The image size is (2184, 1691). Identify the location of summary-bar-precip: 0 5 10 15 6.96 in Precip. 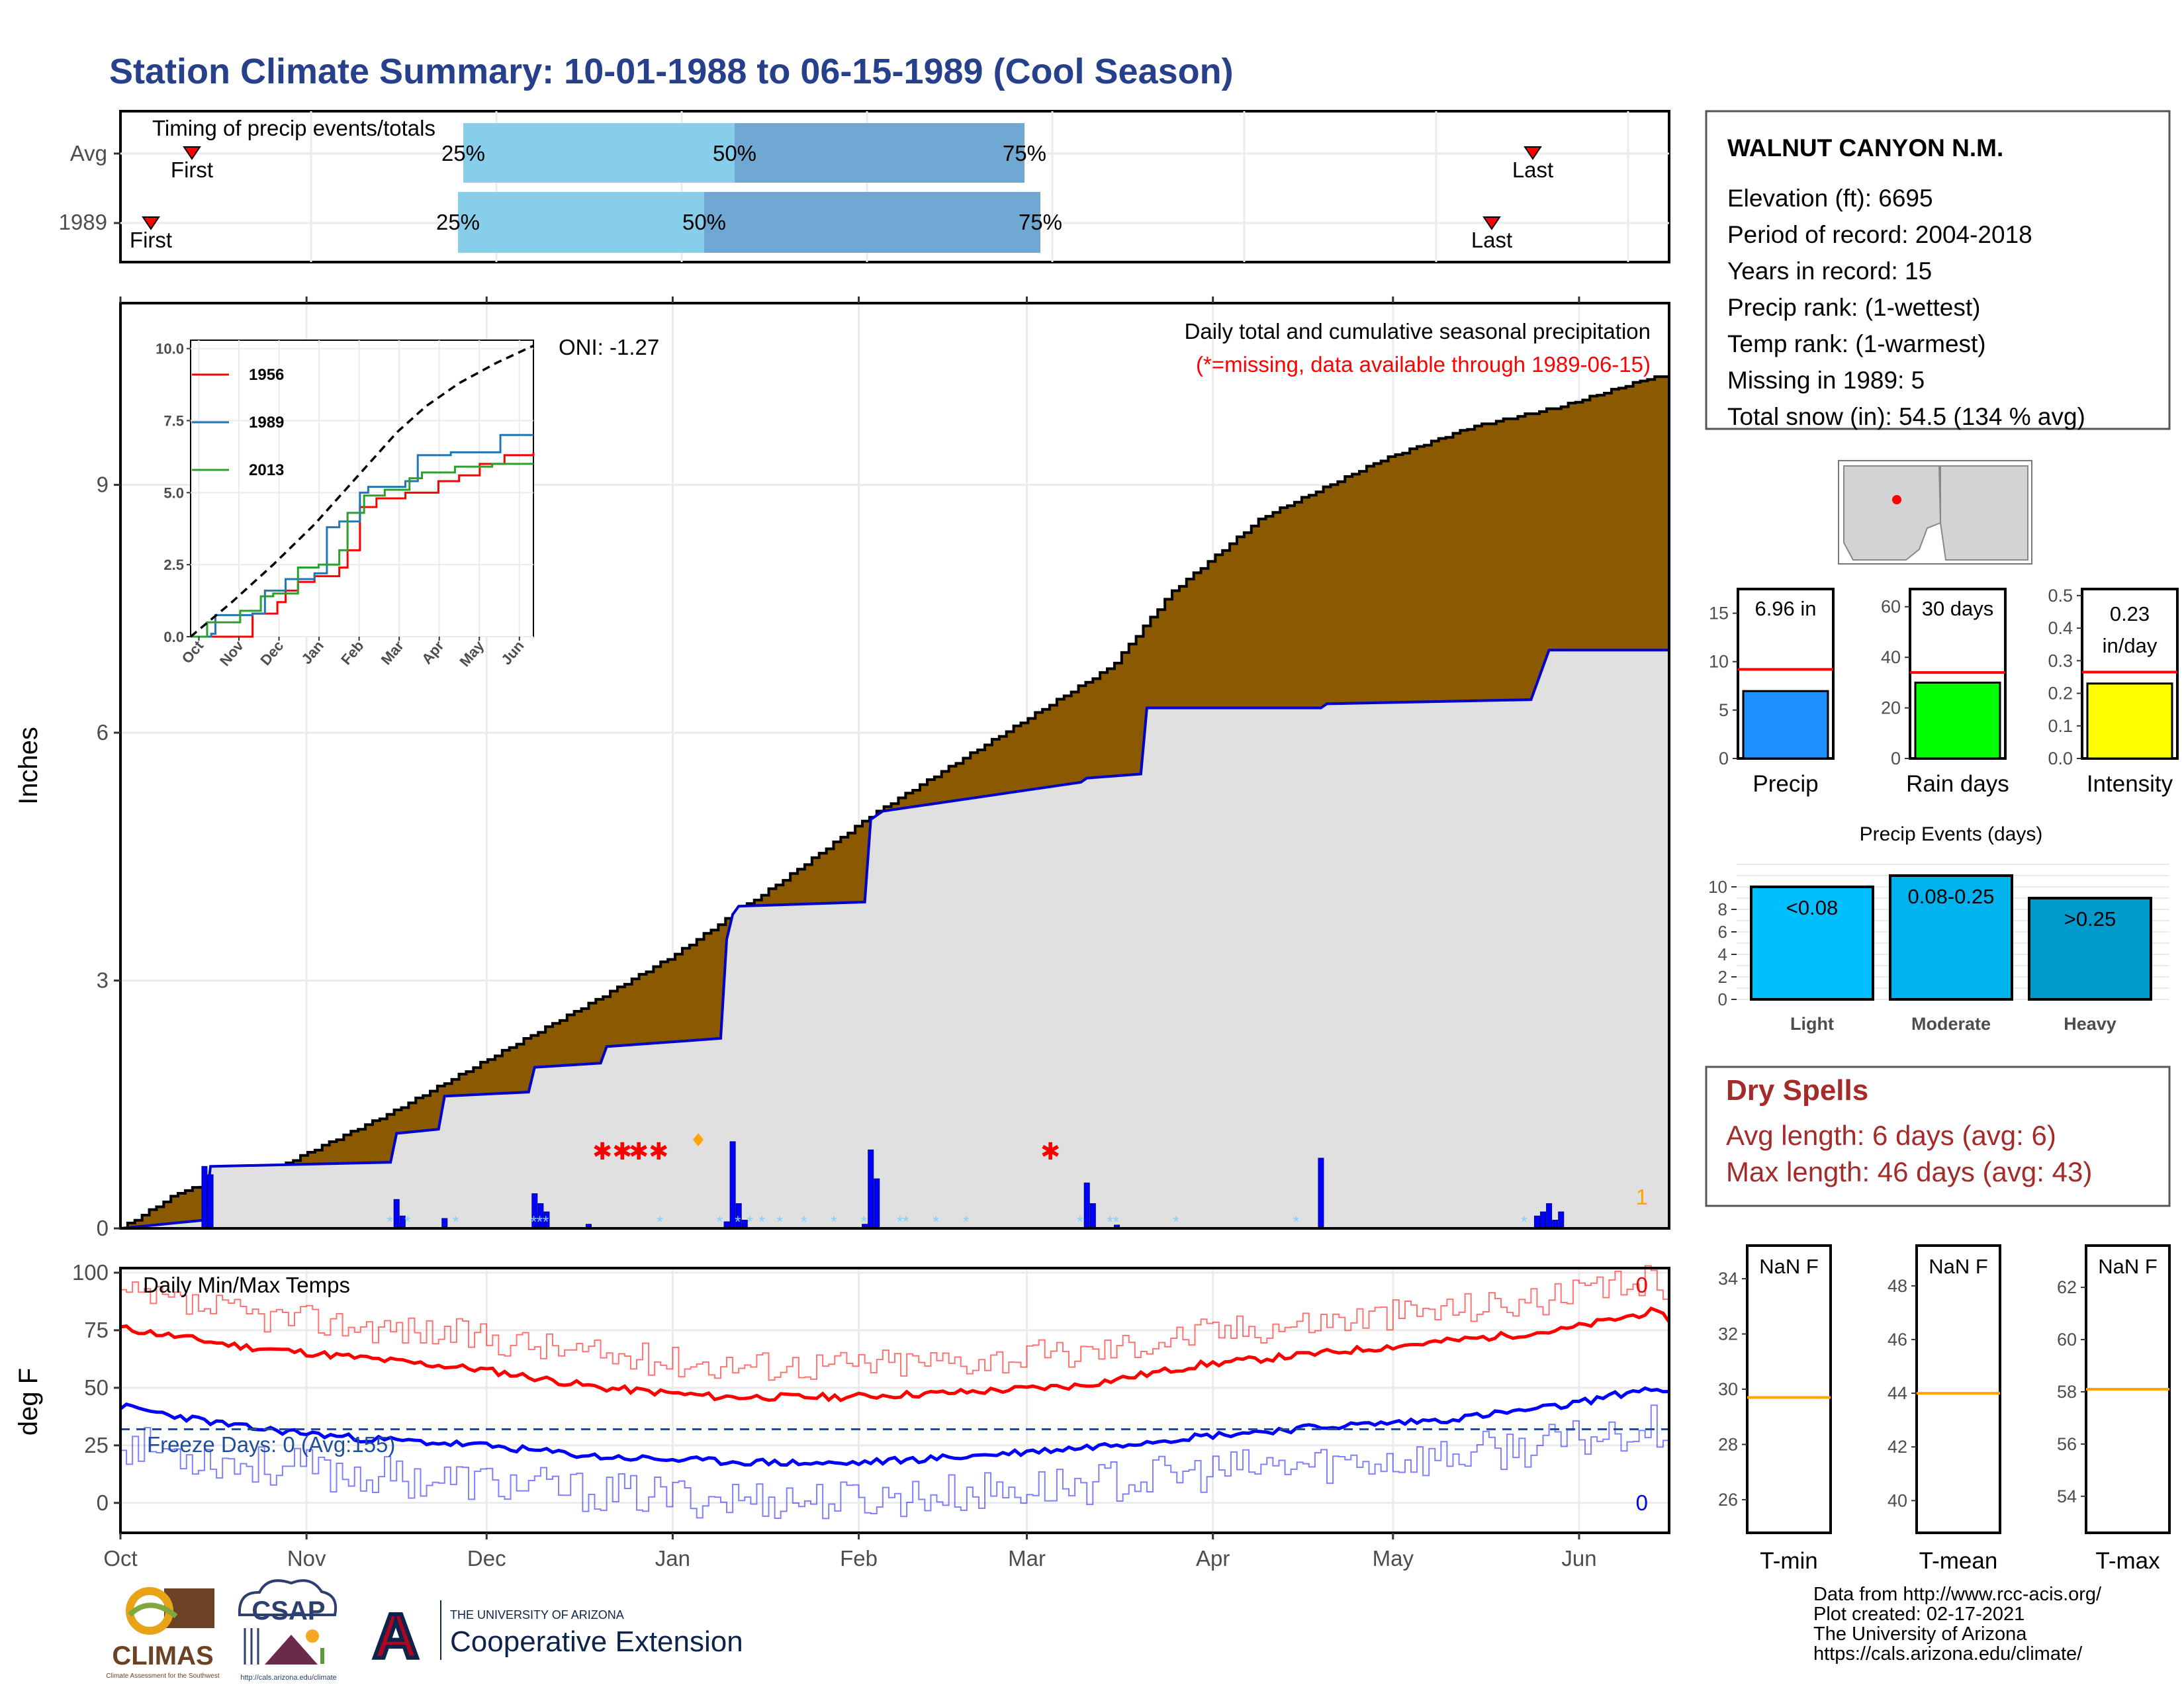
(1772, 693).